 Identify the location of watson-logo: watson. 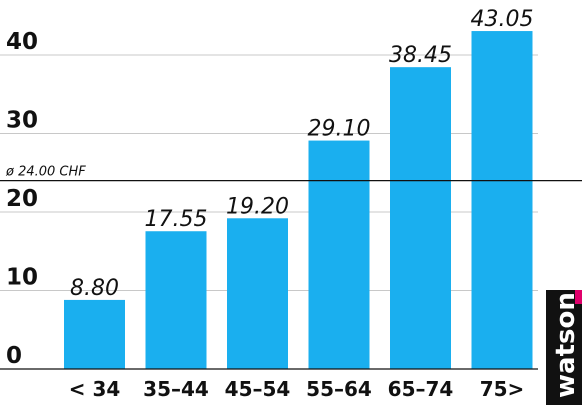
(564, 347).